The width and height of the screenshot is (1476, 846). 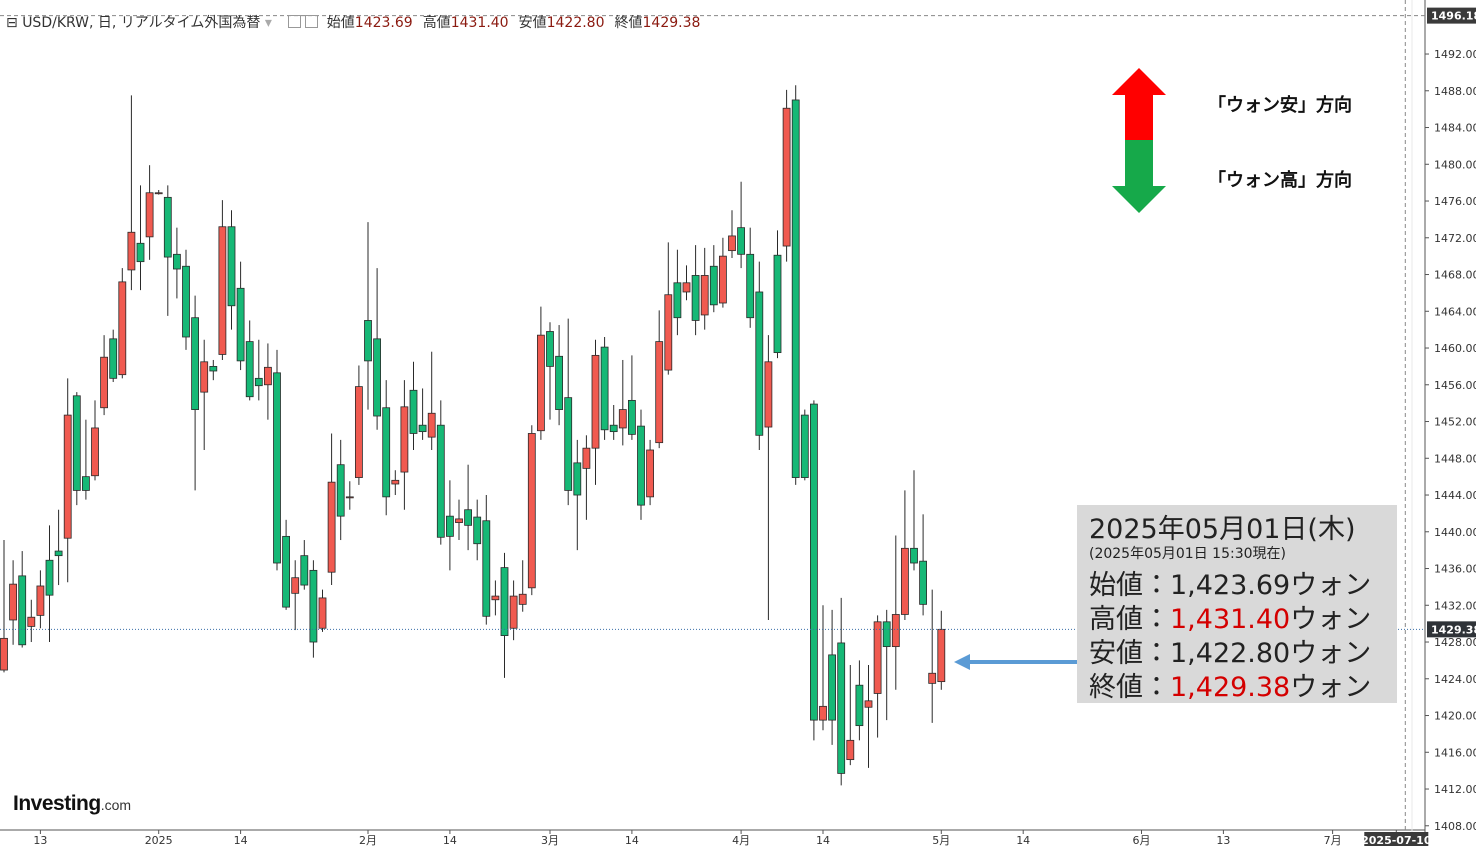 I want to click on y-tick-label: 1436.00, so click(x=1455, y=569).